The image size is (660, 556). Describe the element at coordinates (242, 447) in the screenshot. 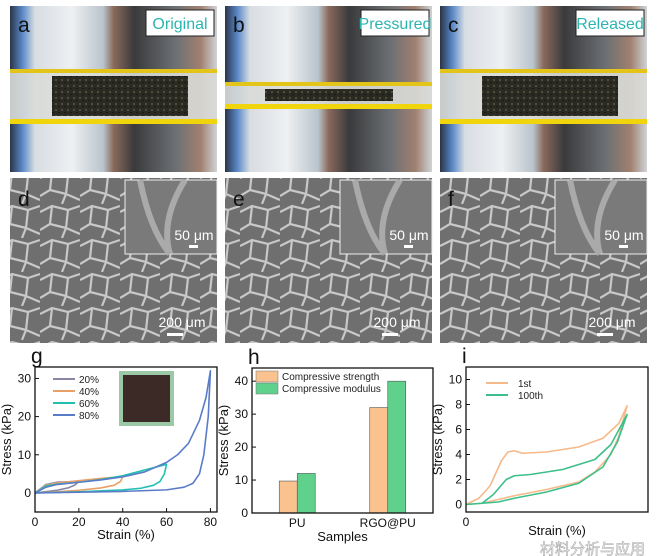

I see `y-tick-label: 20` at that location.